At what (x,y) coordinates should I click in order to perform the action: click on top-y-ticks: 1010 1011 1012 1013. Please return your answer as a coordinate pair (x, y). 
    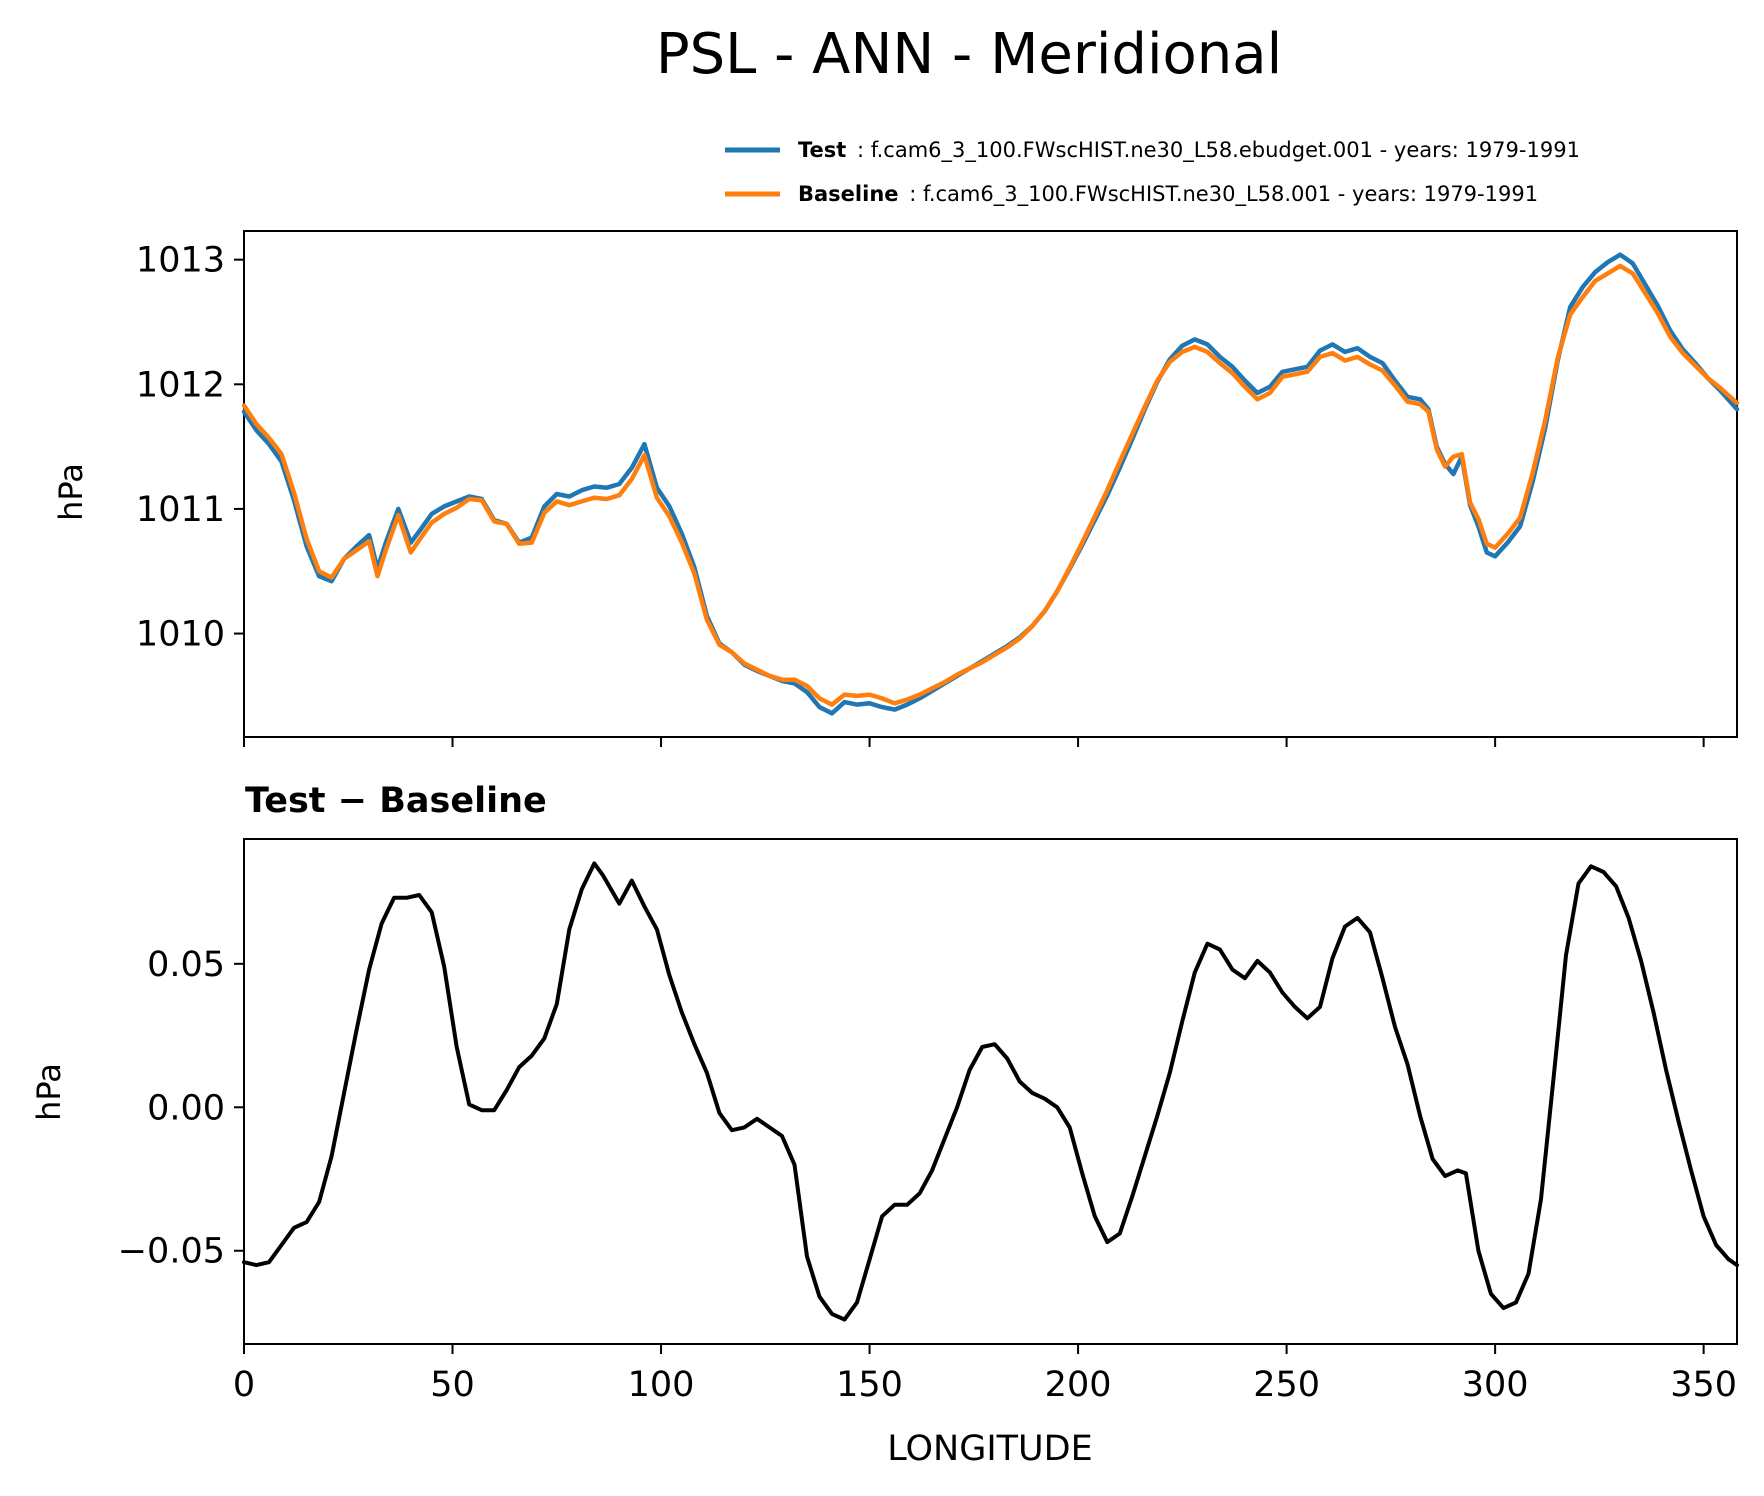
    Looking at the image, I should click on (190, 448).